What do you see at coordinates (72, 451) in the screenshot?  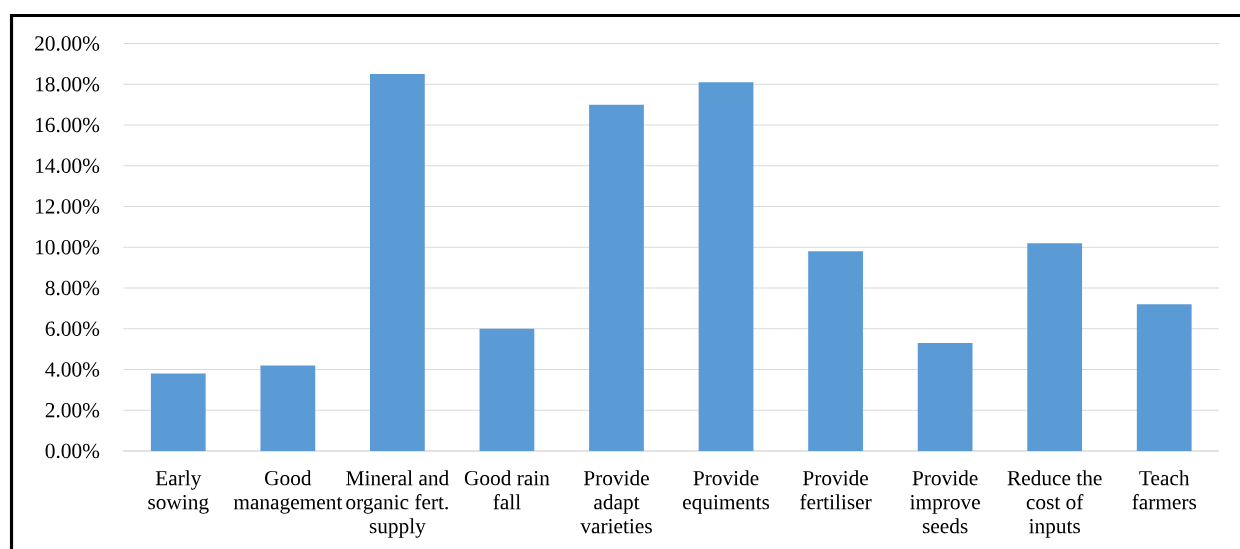 I see `y-tick-label: 0.00%` at bounding box center [72, 451].